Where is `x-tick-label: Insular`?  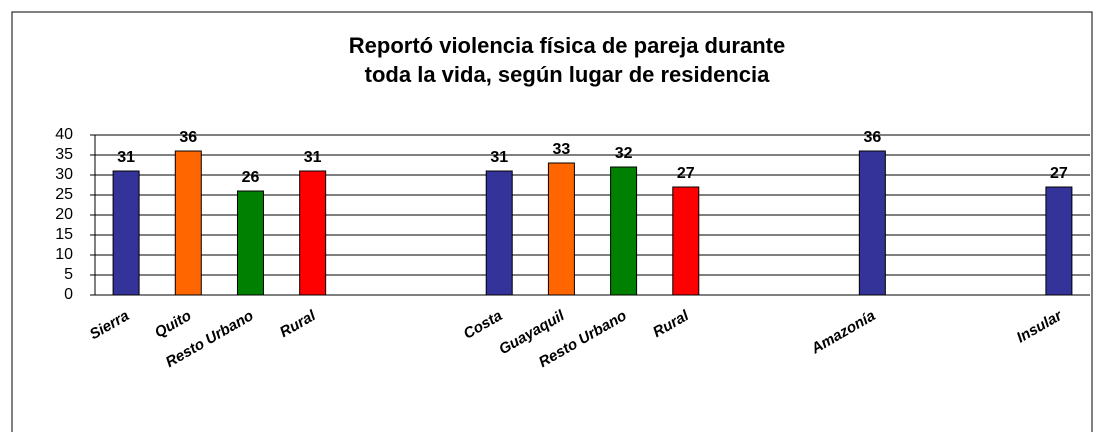 x-tick-label: Insular is located at coordinates (1040, 327).